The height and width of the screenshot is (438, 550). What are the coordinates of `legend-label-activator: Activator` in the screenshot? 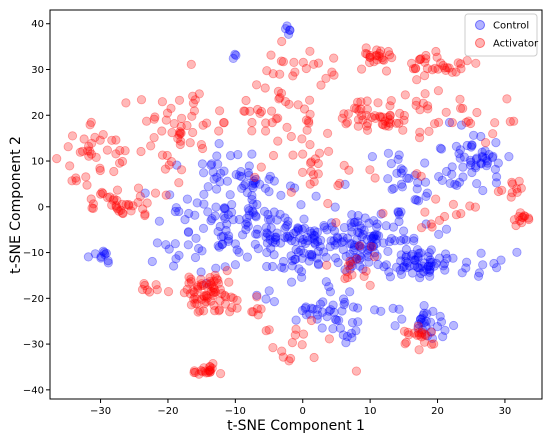 It's located at (516, 44).